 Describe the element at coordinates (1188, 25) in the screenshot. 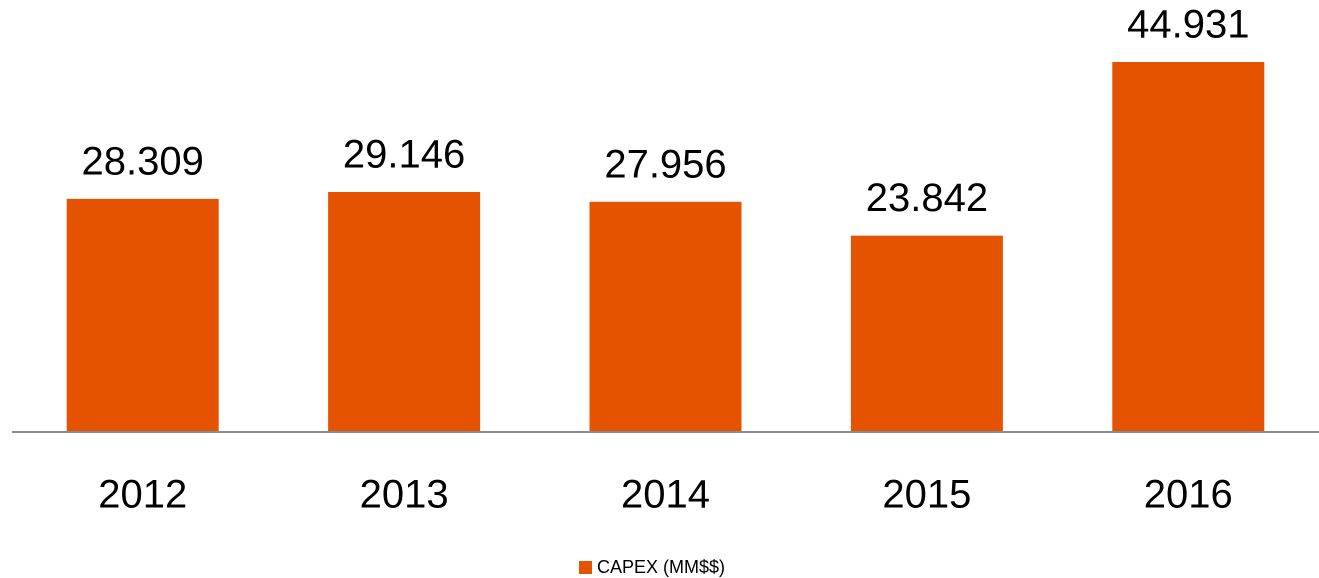

I see `data-label: 44.931` at that location.